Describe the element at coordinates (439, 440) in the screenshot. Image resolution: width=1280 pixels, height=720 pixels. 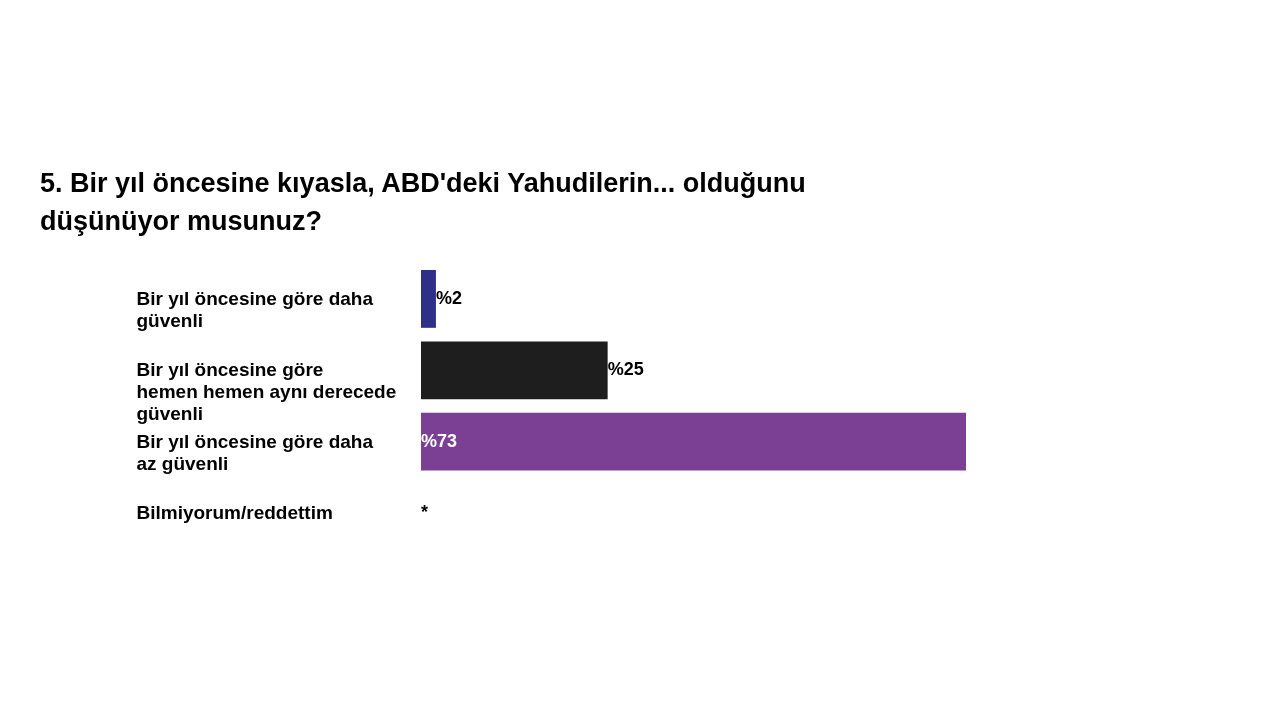
I see `data-label: %73` at that location.